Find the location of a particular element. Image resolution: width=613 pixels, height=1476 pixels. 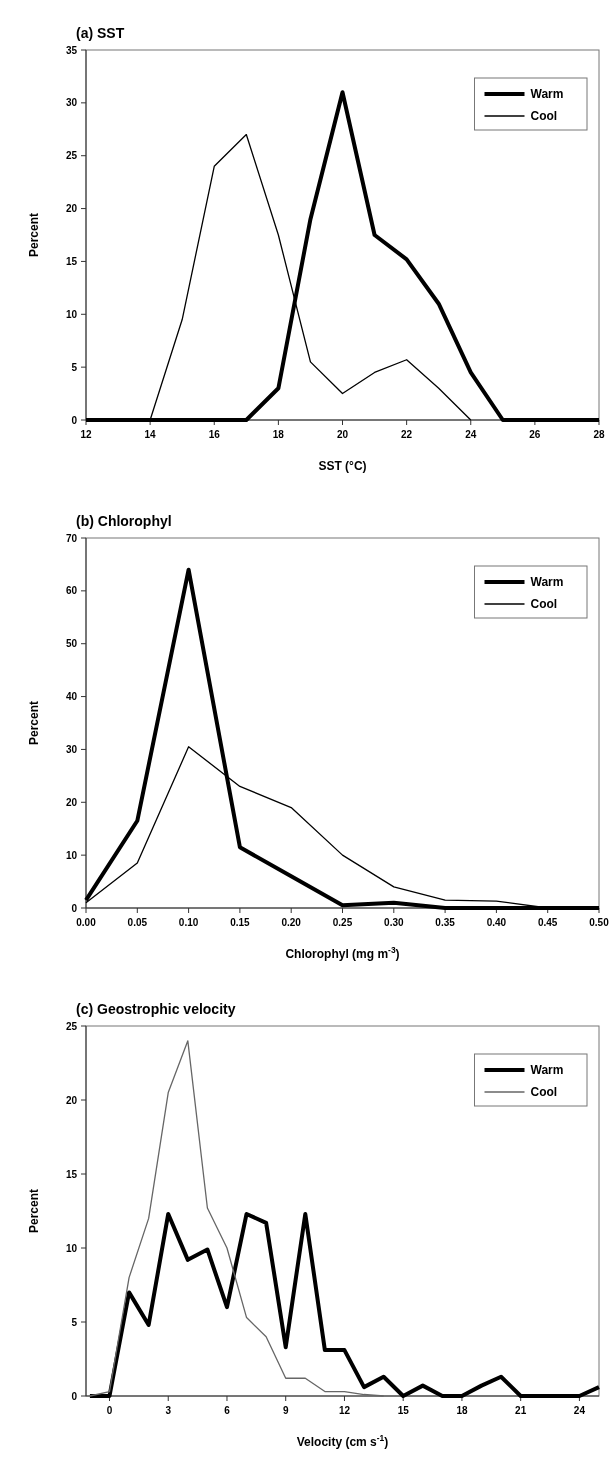

x-tick-label: 0.35 is located at coordinates (445, 922).